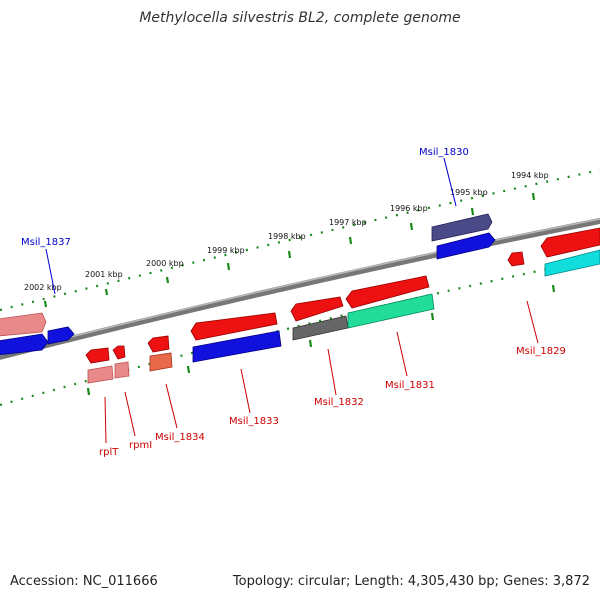 The image size is (600, 600). I want to click on gene-label-rpmI: rpmI, so click(140, 445).